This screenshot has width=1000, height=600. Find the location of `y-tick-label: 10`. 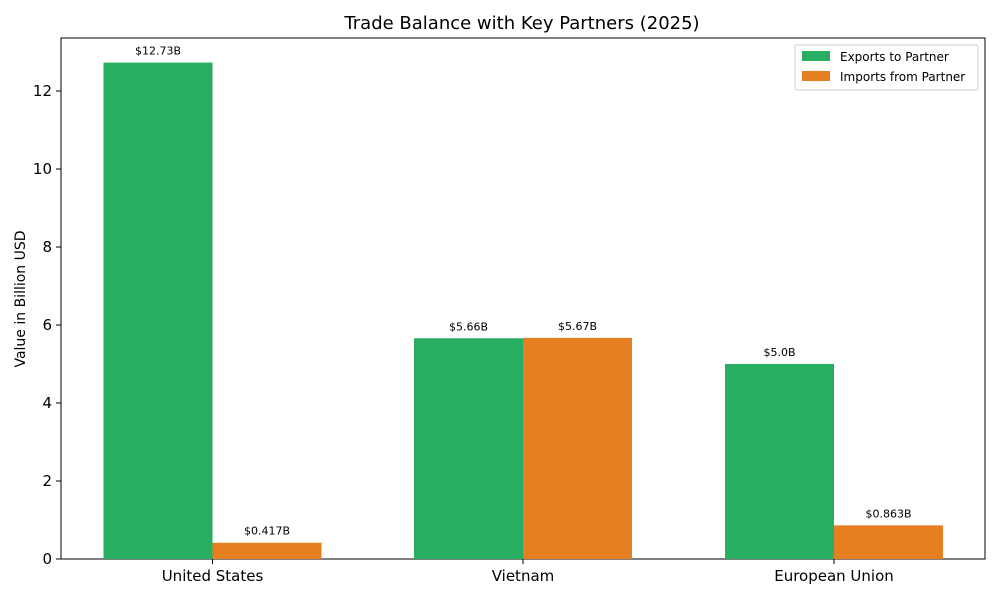

y-tick-label: 10 is located at coordinates (42, 169).